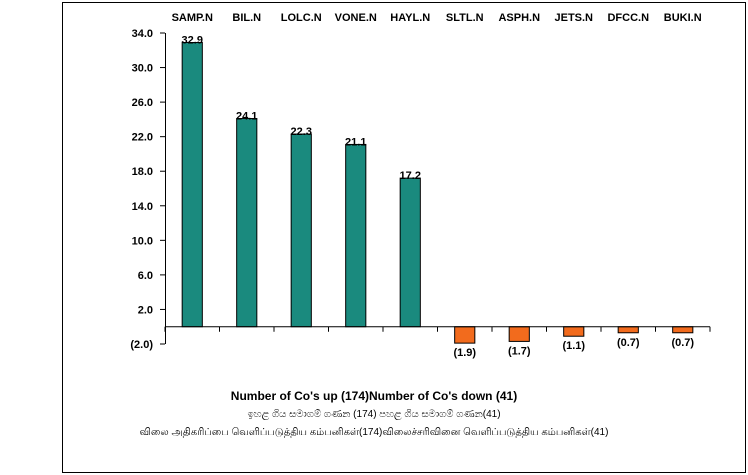 The width and height of the screenshot is (748, 475). What do you see at coordinates (301, 230) in the screenshot?
I see `bar-lolc-n` at bounding box center [301, 230].